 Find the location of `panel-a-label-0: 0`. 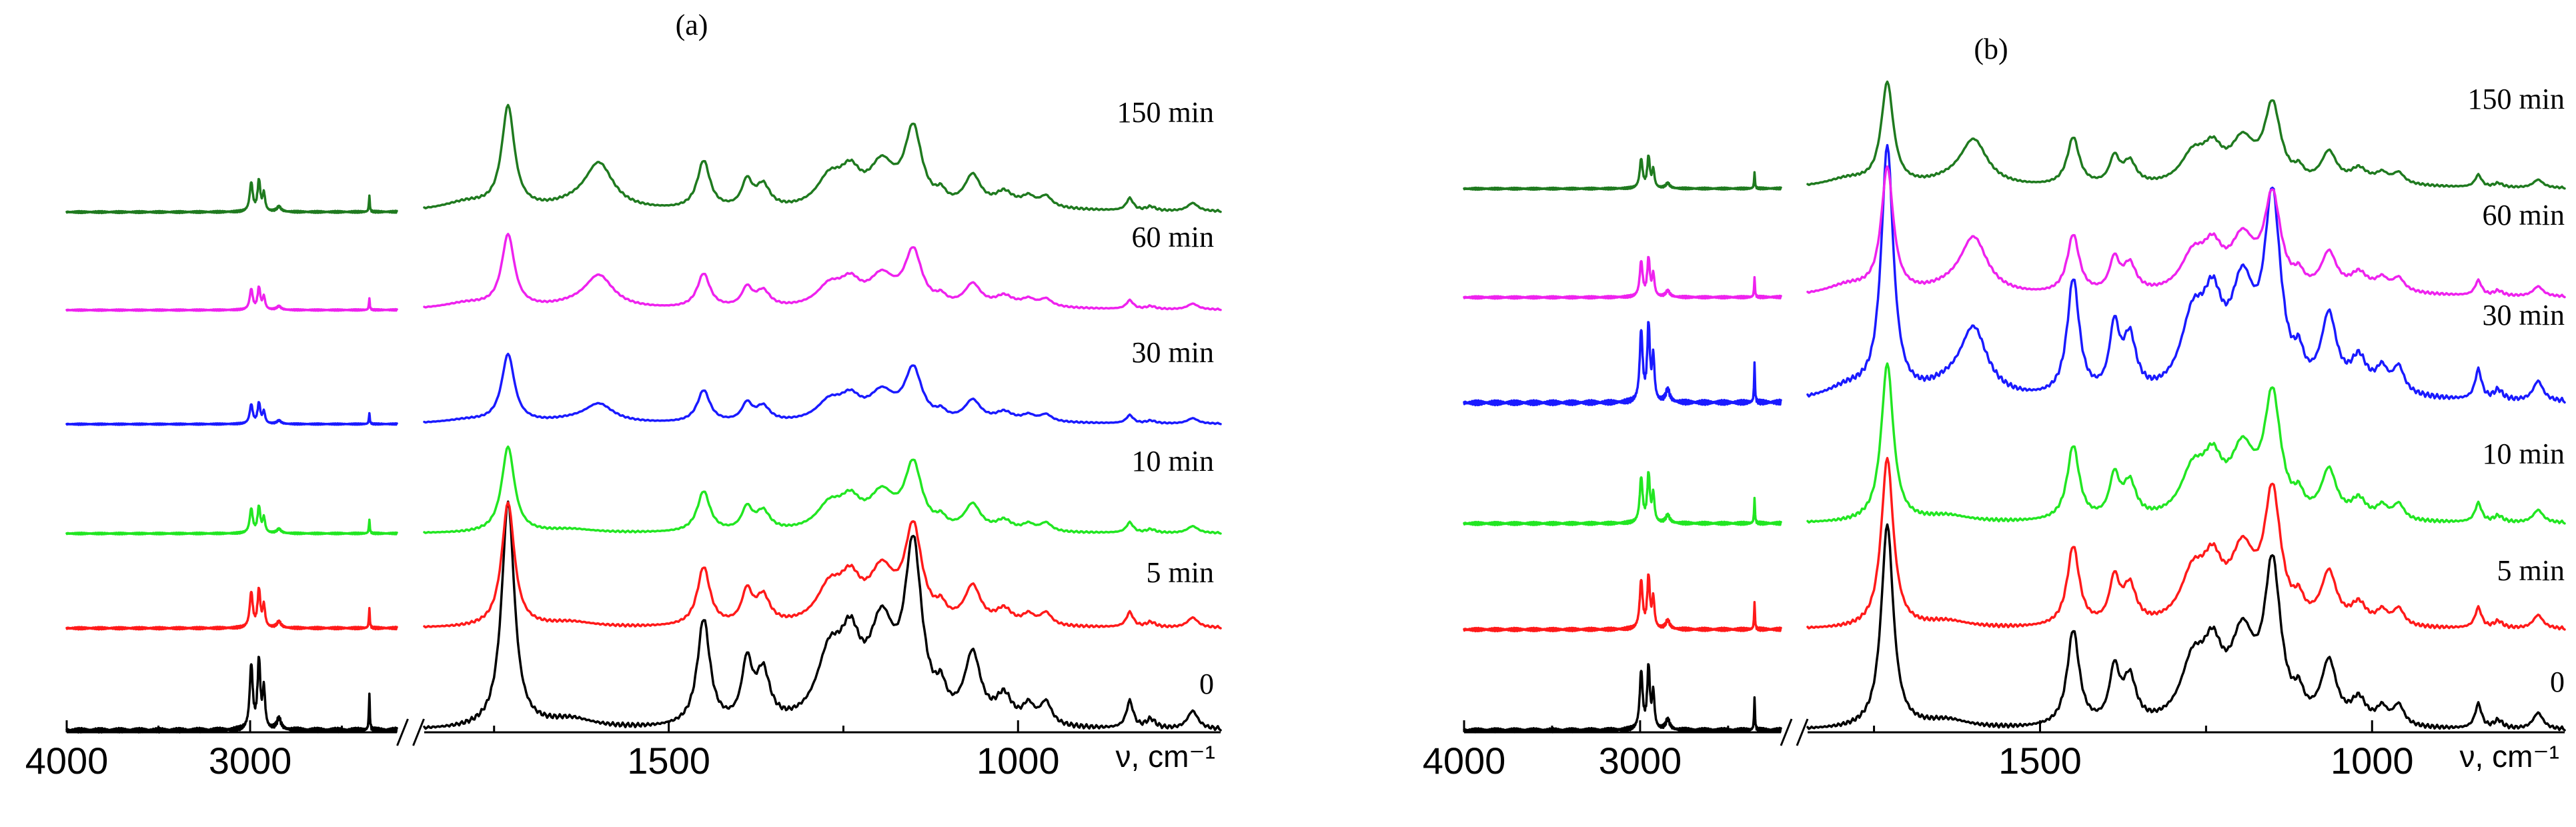

panel-a-label-0: 0 is located at coordinates (1206, 684).